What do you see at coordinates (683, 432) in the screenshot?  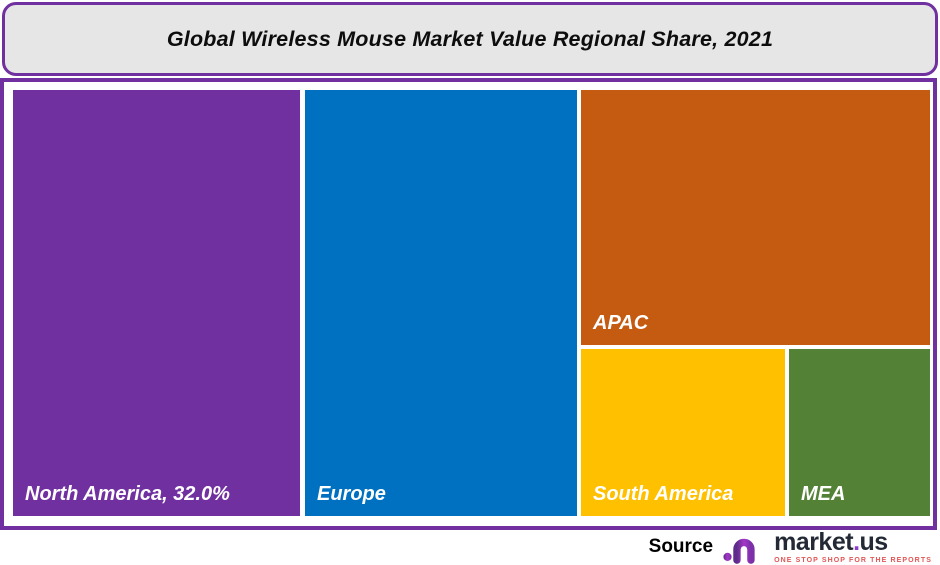 I see `treemap-tile-south-america: South America` at bounding box center [683, 432].